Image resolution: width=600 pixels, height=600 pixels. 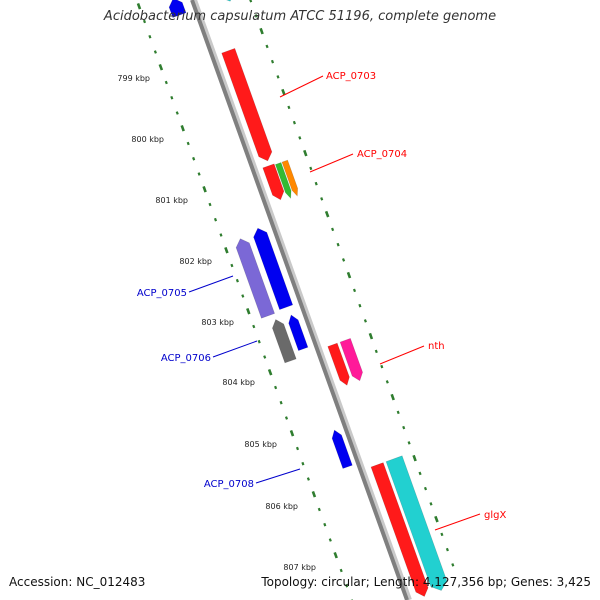 I want to click on length-value: 4,127,356 bp, so click(x=462, y=582).